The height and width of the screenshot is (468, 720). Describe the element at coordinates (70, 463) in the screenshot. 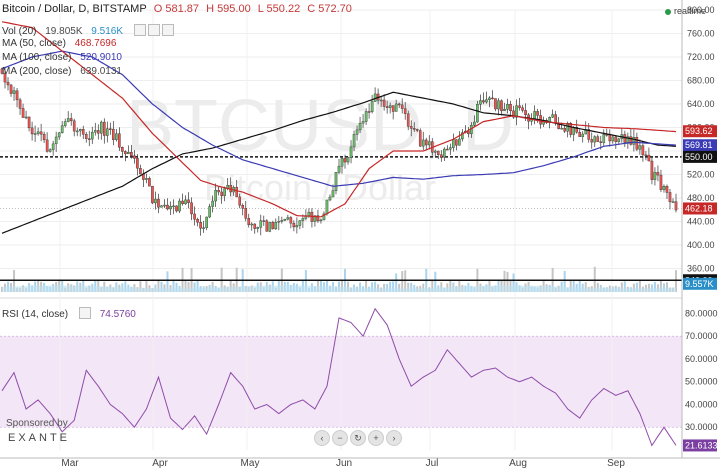

I see `time-tick-label: Mar` at that location.